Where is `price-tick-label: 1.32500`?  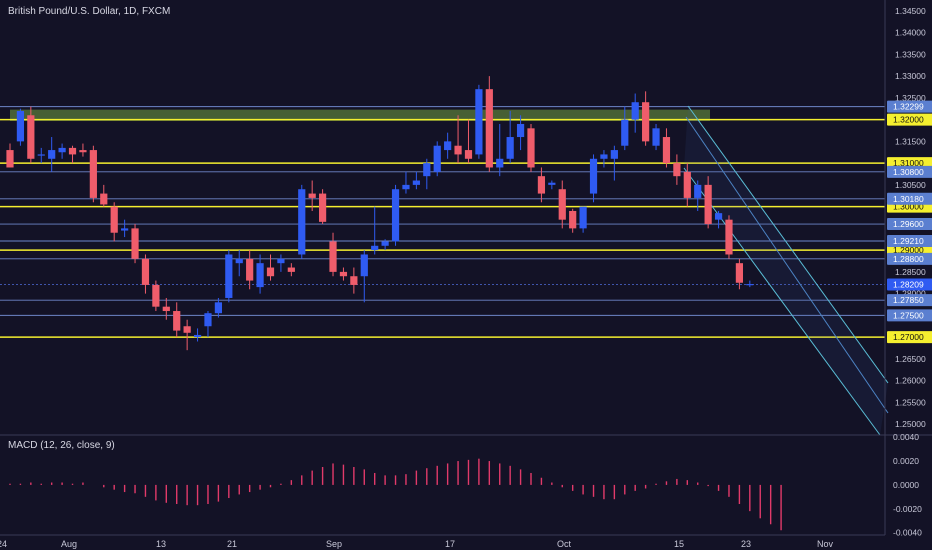
price-tick-label: 1.32500 is located at coordinates (910, 98).